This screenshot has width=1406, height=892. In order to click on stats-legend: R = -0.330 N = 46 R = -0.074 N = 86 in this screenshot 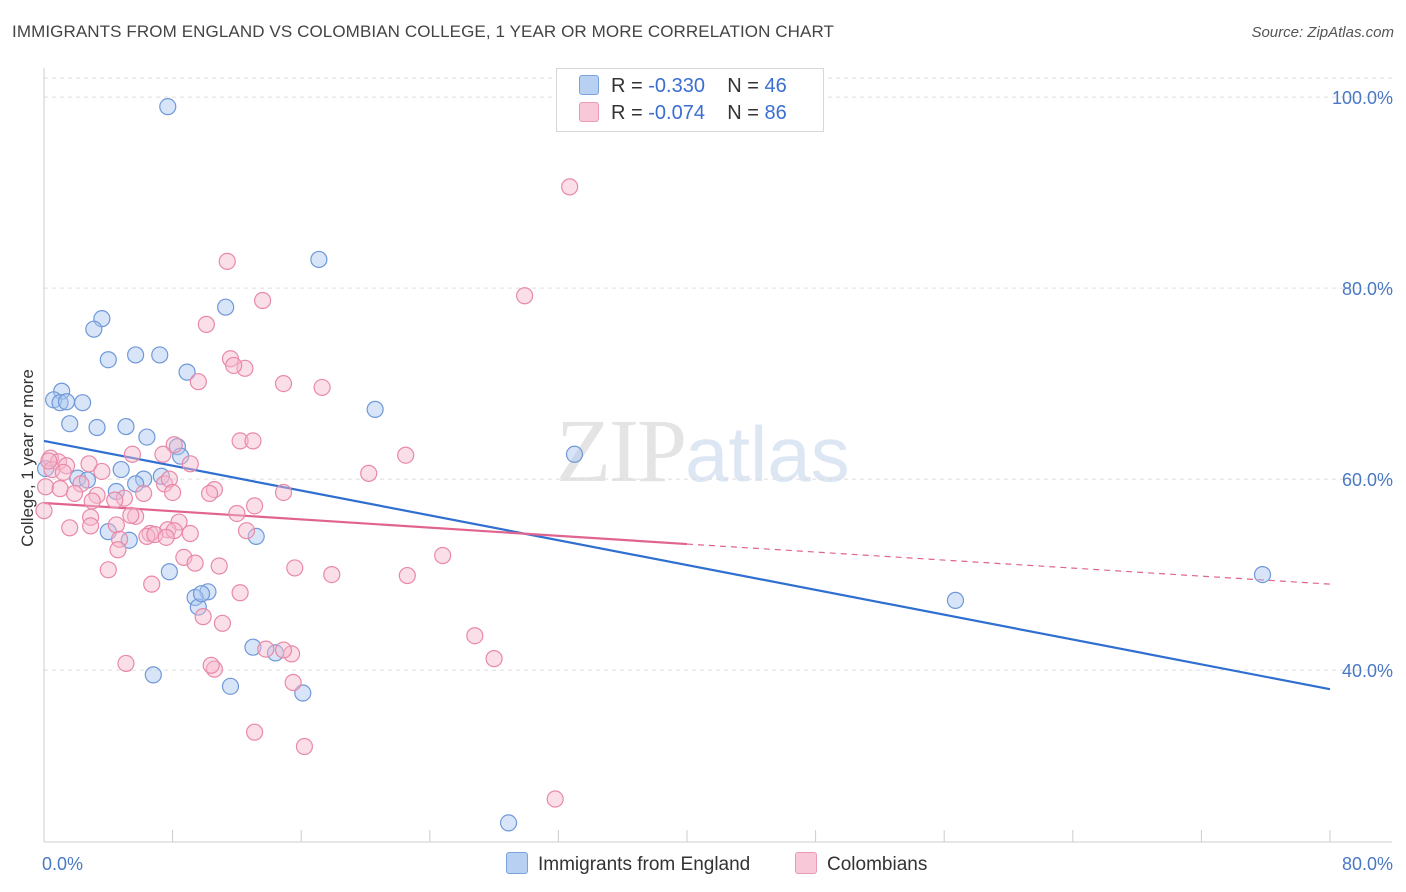, I will do `click(690, 100)`.